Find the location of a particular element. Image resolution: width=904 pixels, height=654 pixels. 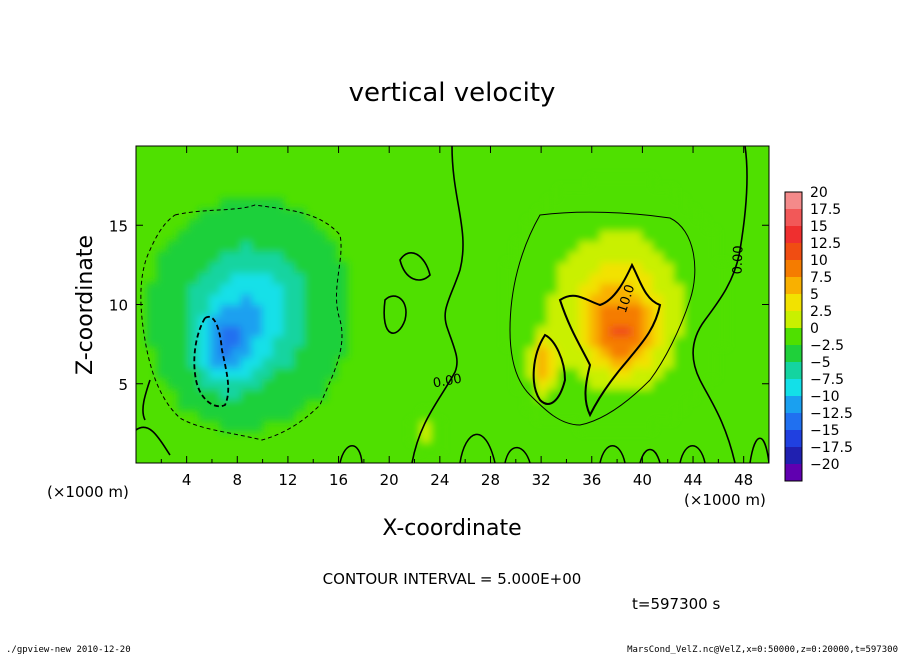

contour-neg-inner is located at coordinates (211, 361).